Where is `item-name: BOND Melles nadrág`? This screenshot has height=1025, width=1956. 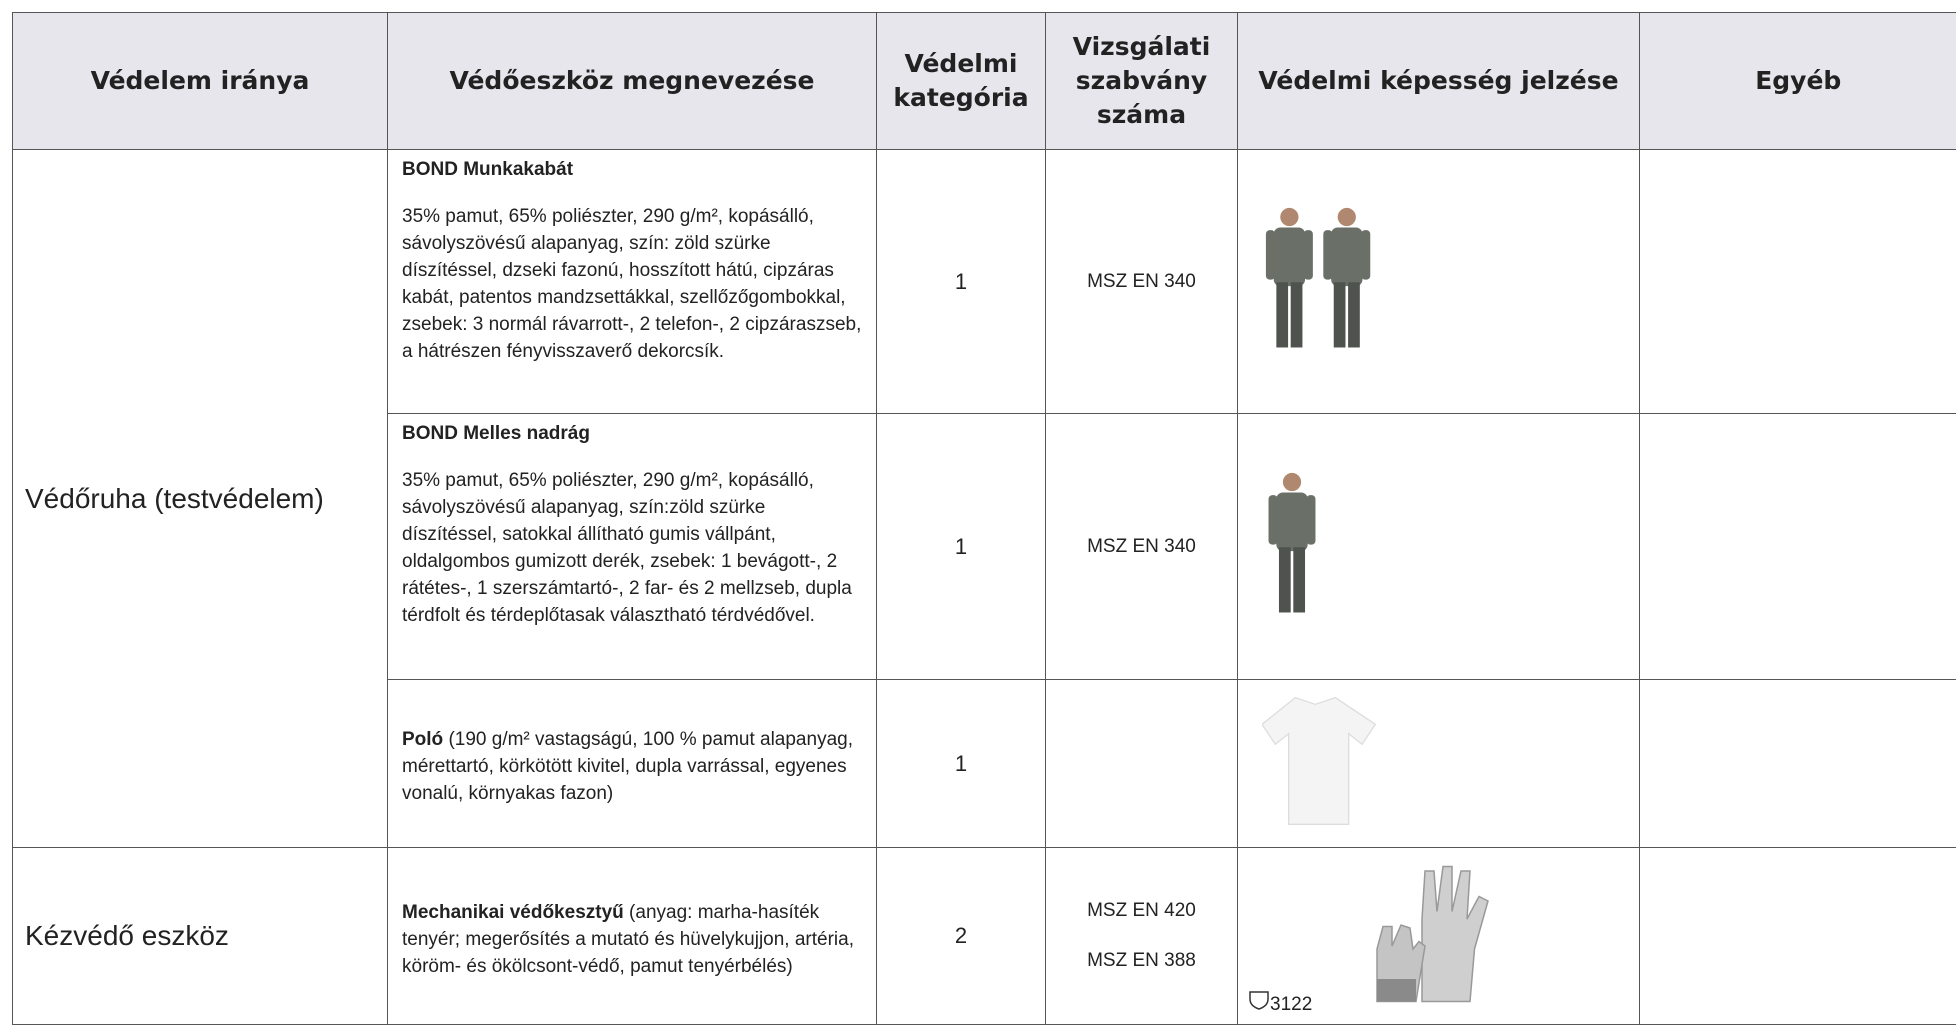 item-name: BOND Melles nadrág is located at coordinates (496, 433).